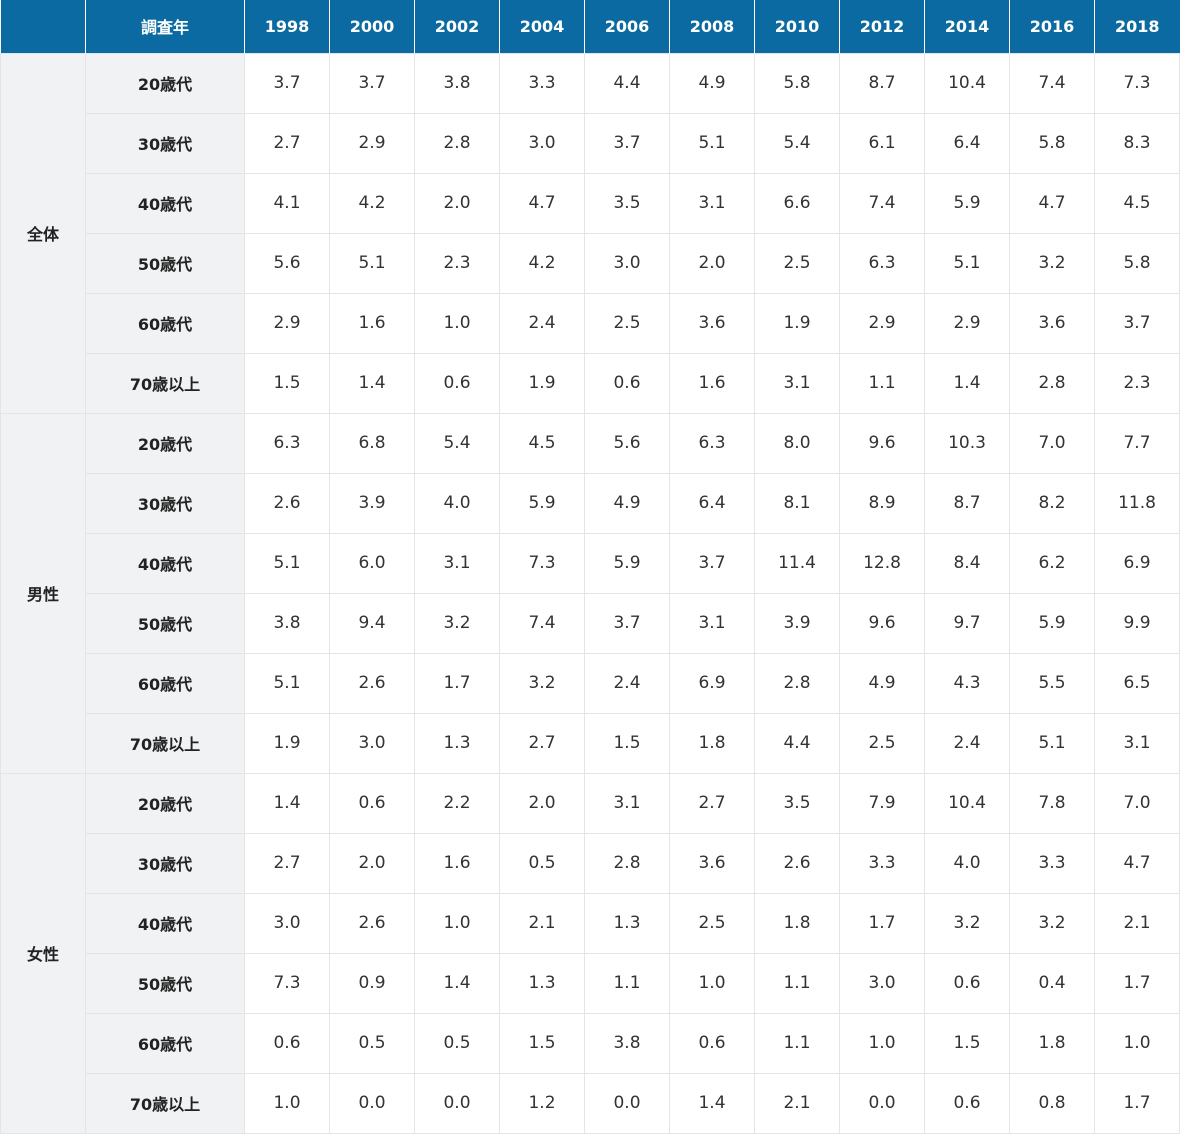 The image size is (1180, 1135). I want to click on value-cell: 6.4, so click(967, 143).